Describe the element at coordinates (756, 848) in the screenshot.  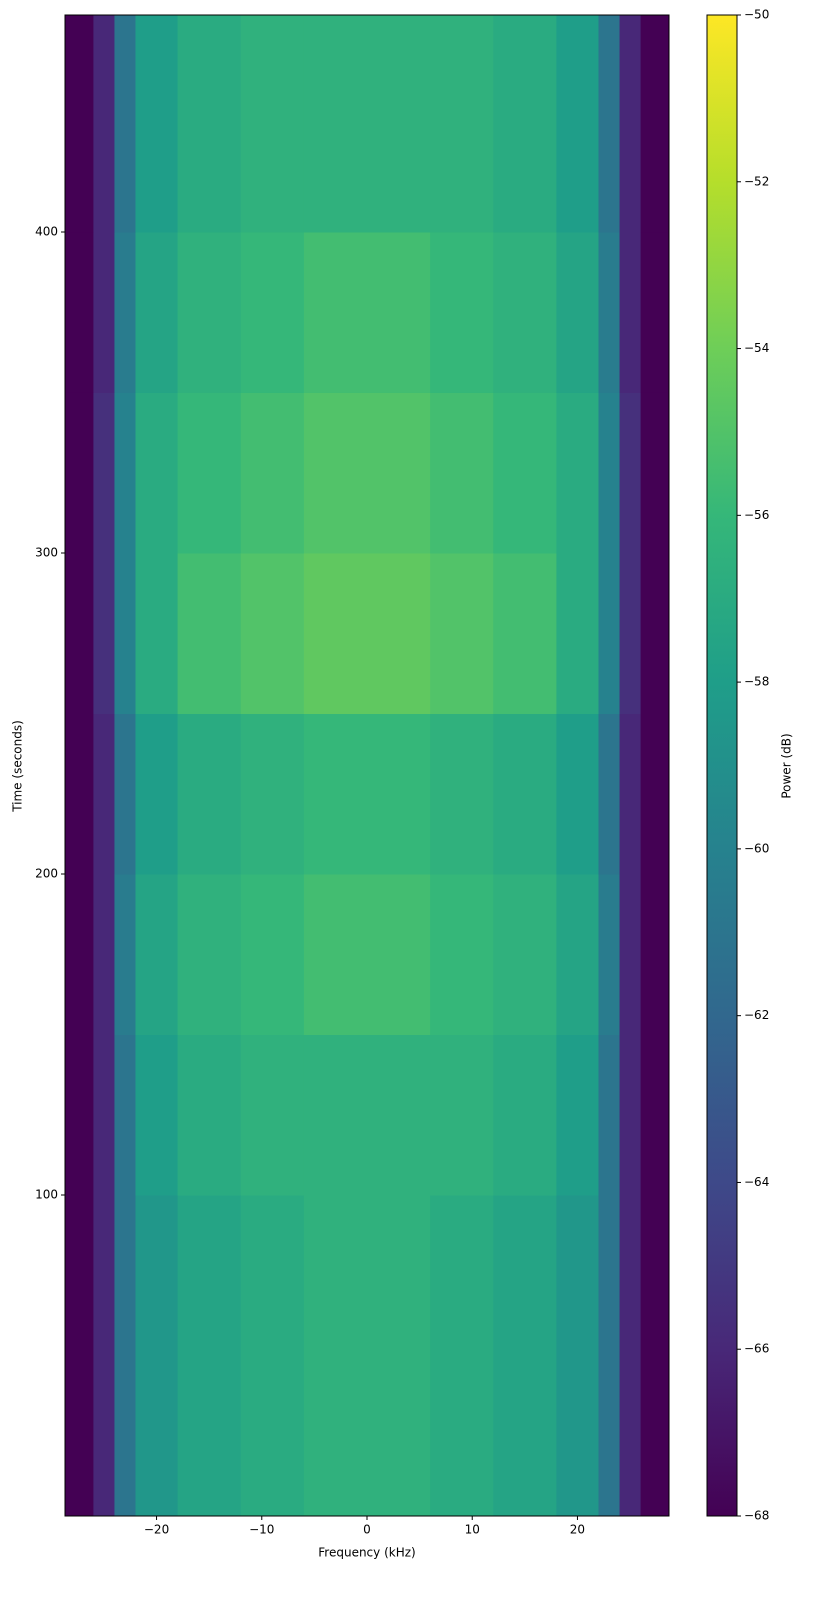
I see `colorbar-tick-label: −60` at that location.